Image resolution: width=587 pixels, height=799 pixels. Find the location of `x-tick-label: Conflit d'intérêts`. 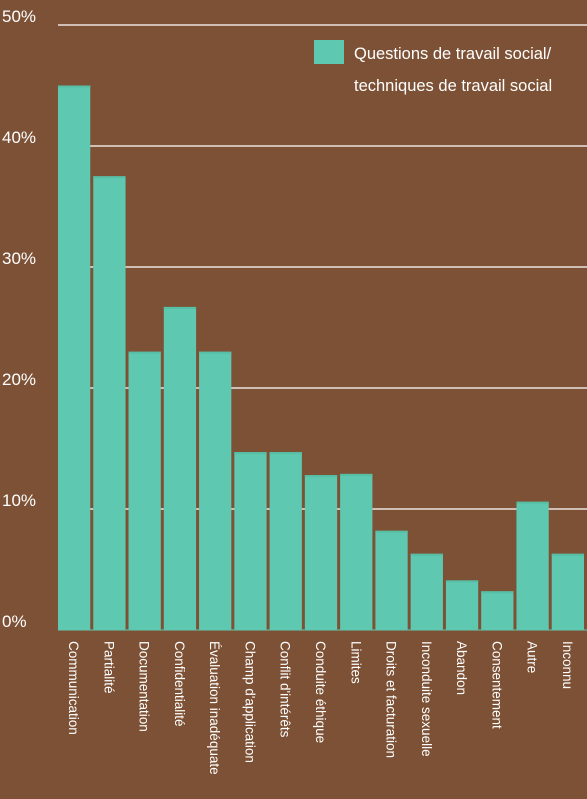

x-tick-label: Conflit d'intérêts is located at coordinates (285, 689).